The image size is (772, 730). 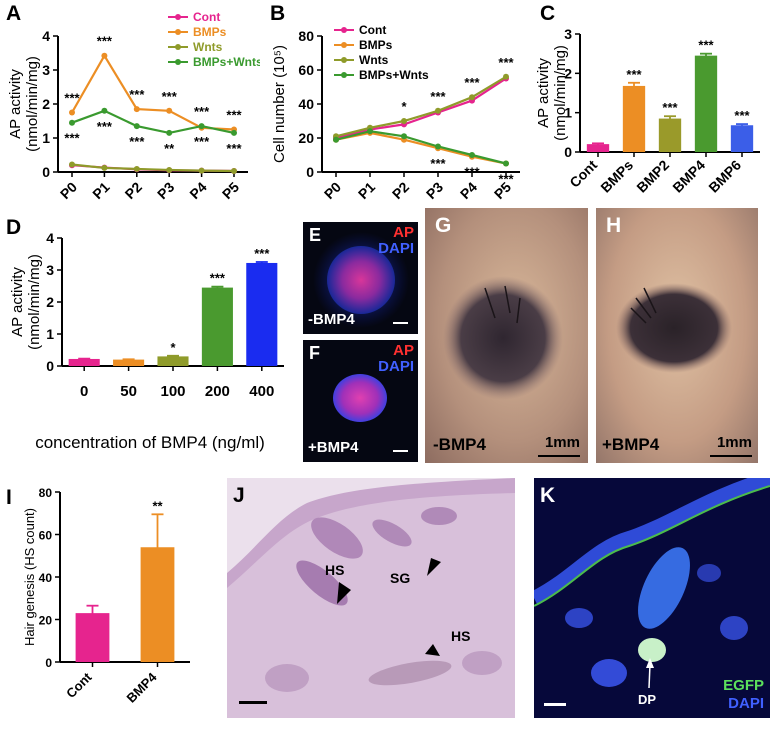 What do you see at coordinates (14, 13) in the screenshot?
I see `panel-label-a: A` at bounding box center [14, 13].